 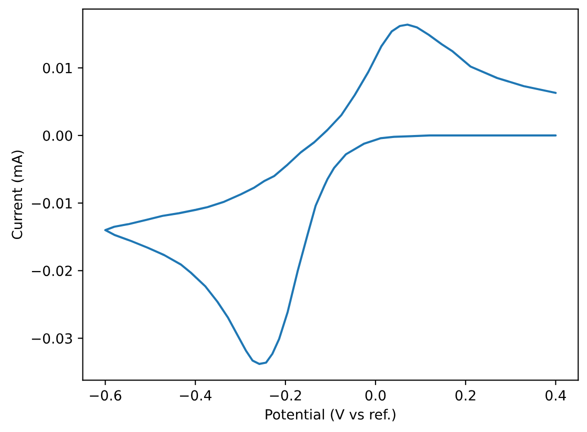 What do you see at coordinates (331, 415) in the screenshot?
I see `x-axis-title: Potential (V vs ref.)` at bounding box center [331, 415].